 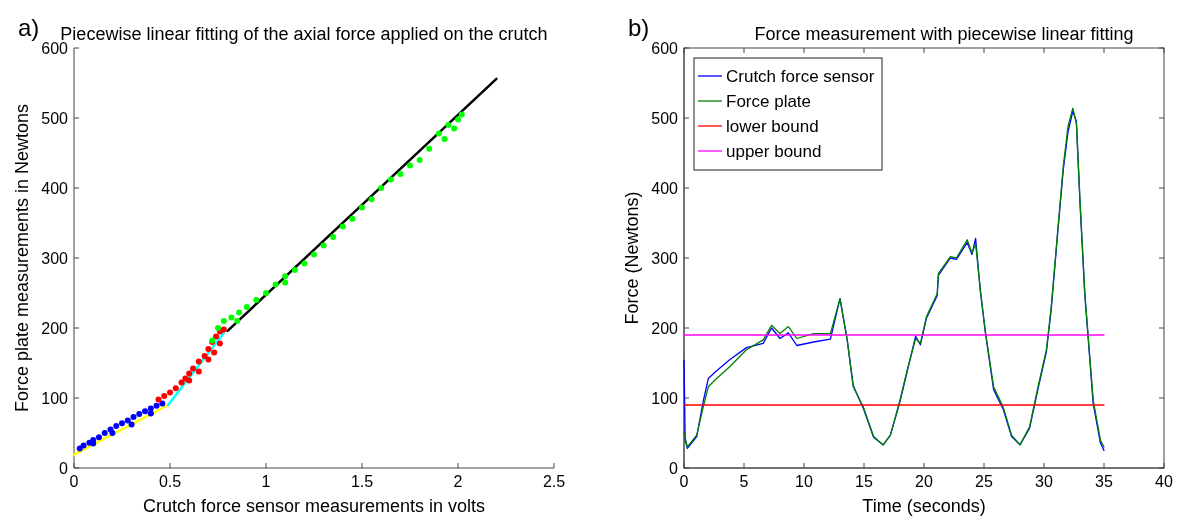 What do you see at coordinates (1104, 481) in the screenshot?
I see `x-tick-label: 35` at bounding box center [1104, 481].